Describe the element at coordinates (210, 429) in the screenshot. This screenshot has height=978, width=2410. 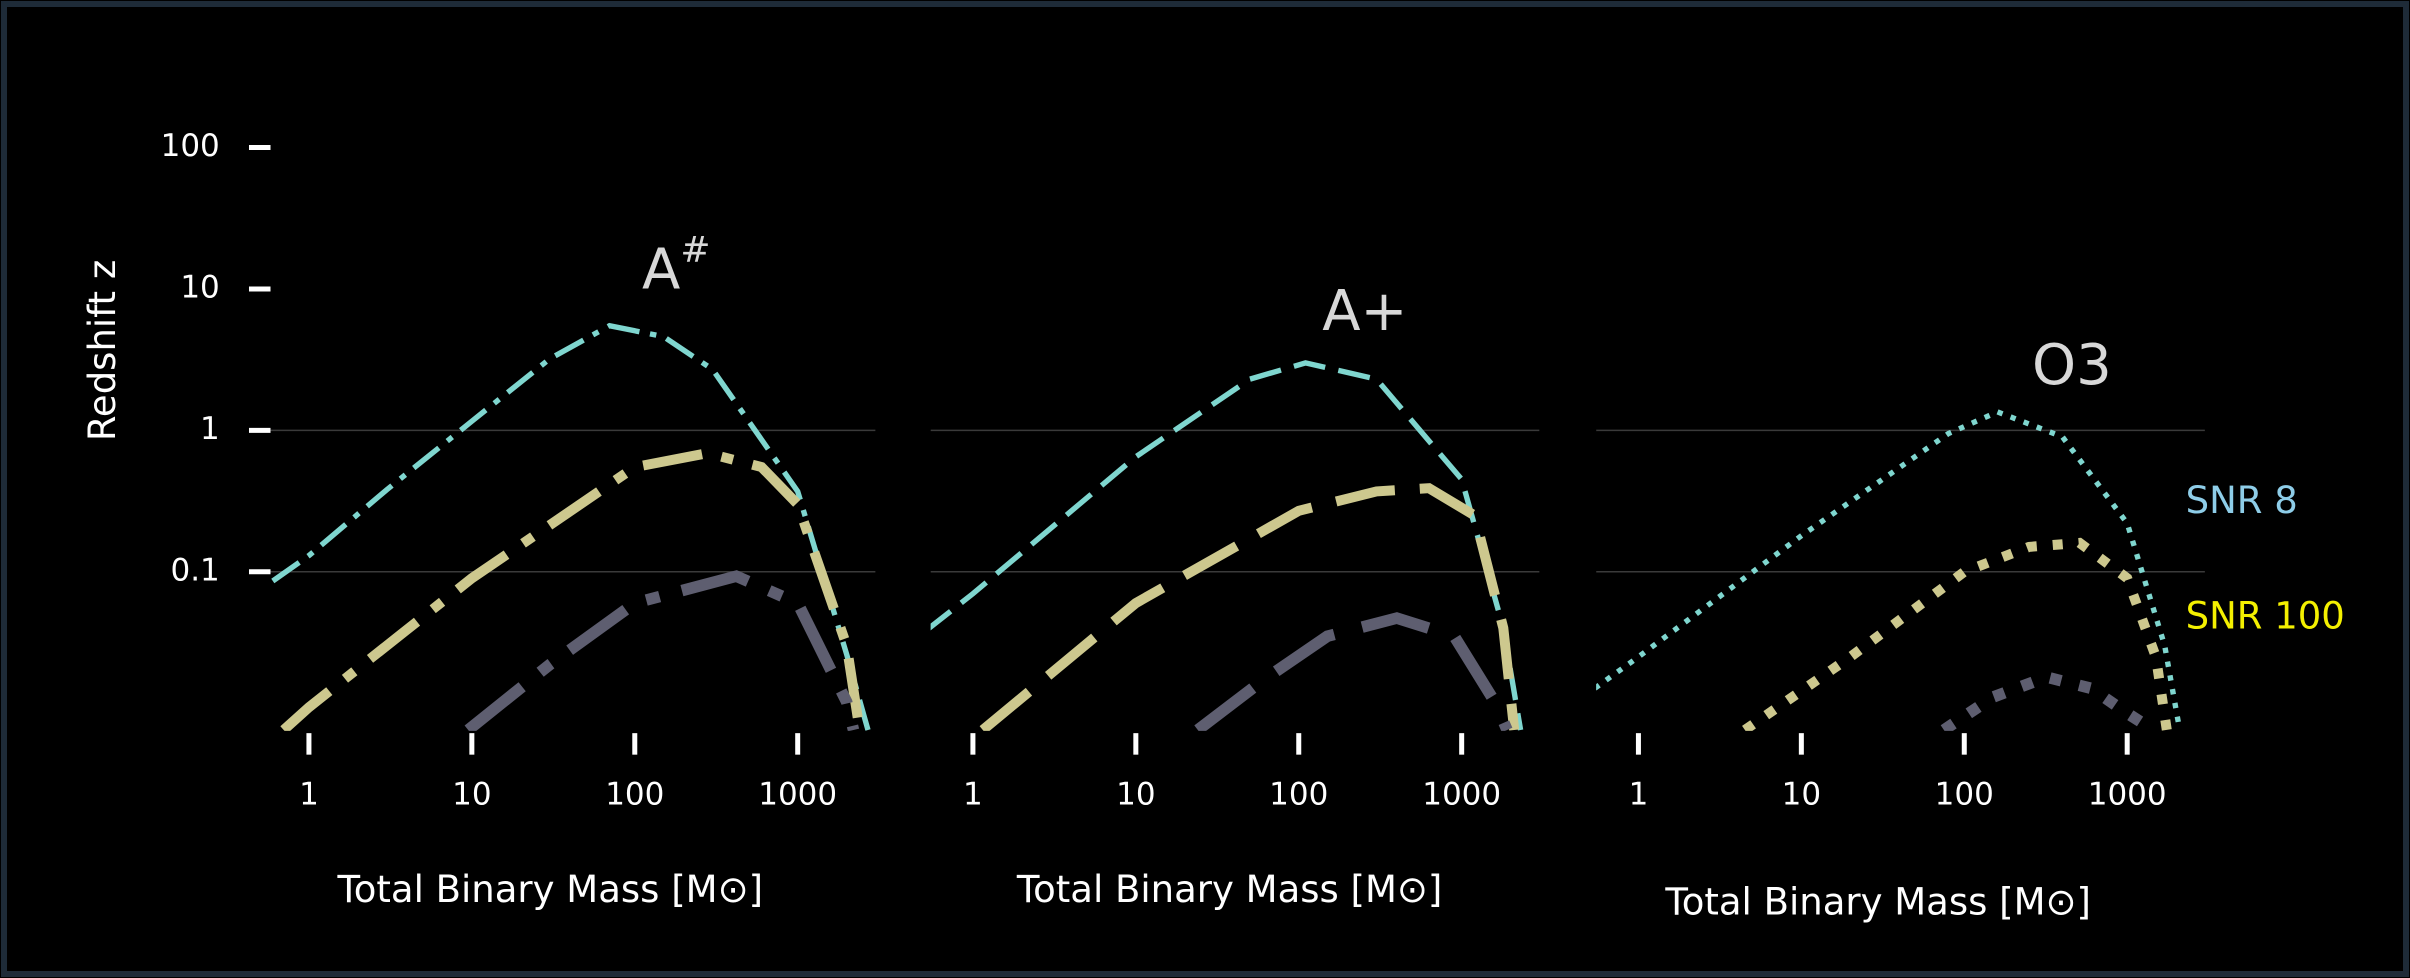
I see `y-tick-label: 1` at that location.